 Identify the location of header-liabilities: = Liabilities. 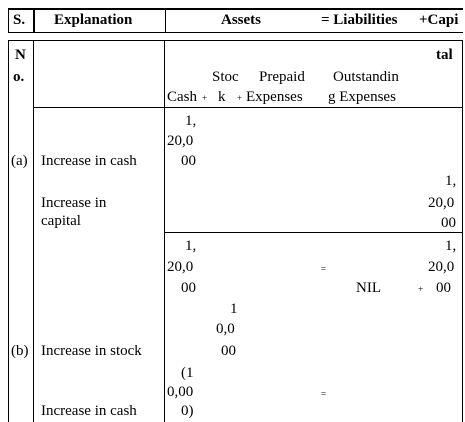
(359, 20).